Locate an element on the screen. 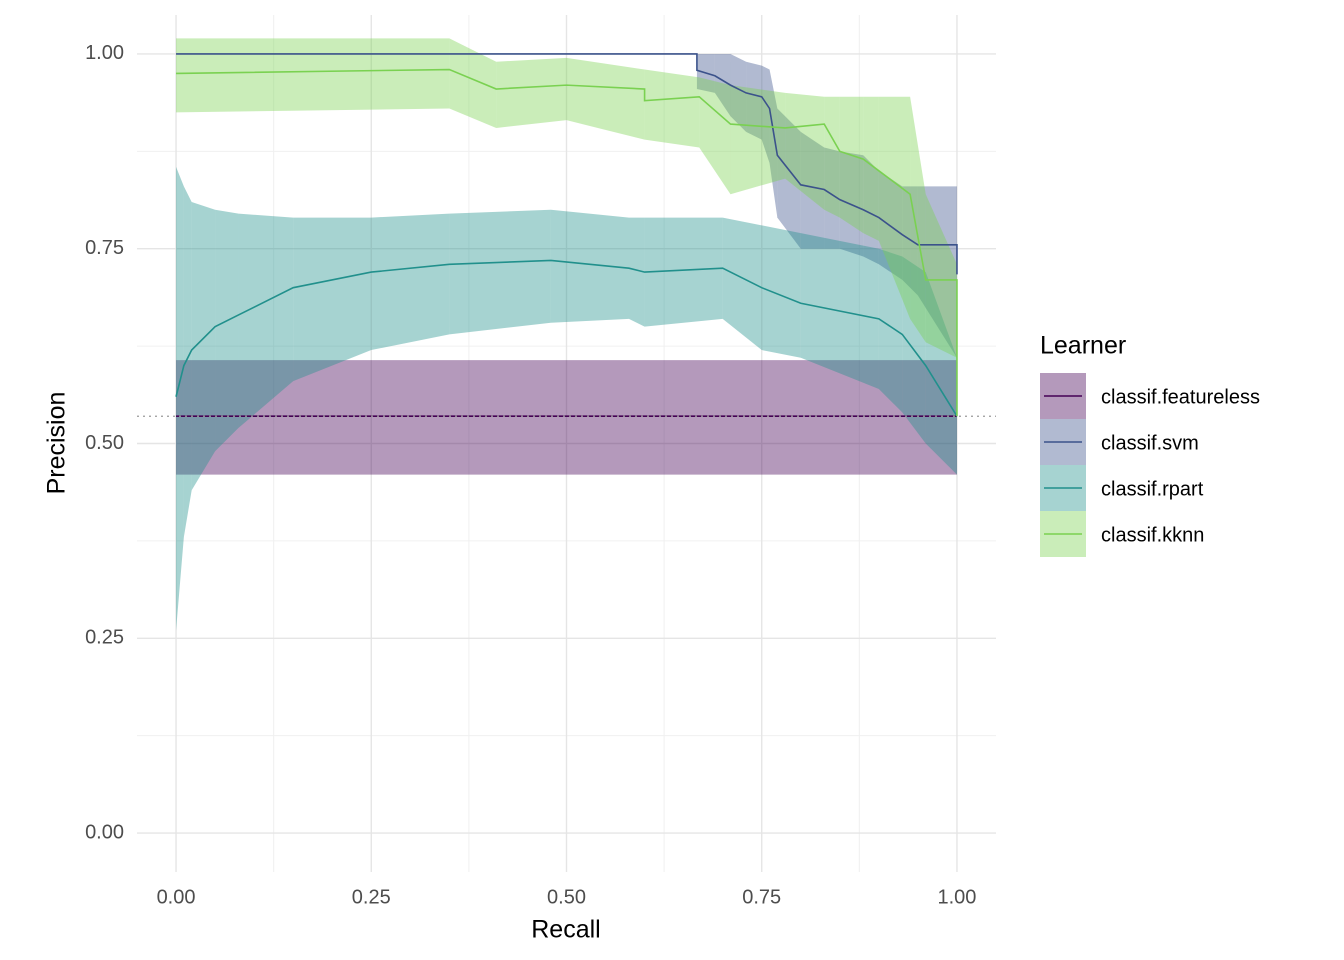 The width and height of the screenshot is (1344, 960). y-axis-title: Precision is located at coordinates (57, 443).